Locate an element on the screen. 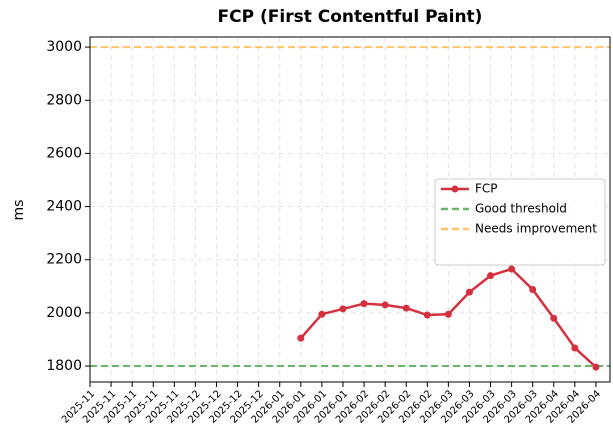 The image size is (613, 444). y-tick-label: 3000 is located at coordinates (64, 47).